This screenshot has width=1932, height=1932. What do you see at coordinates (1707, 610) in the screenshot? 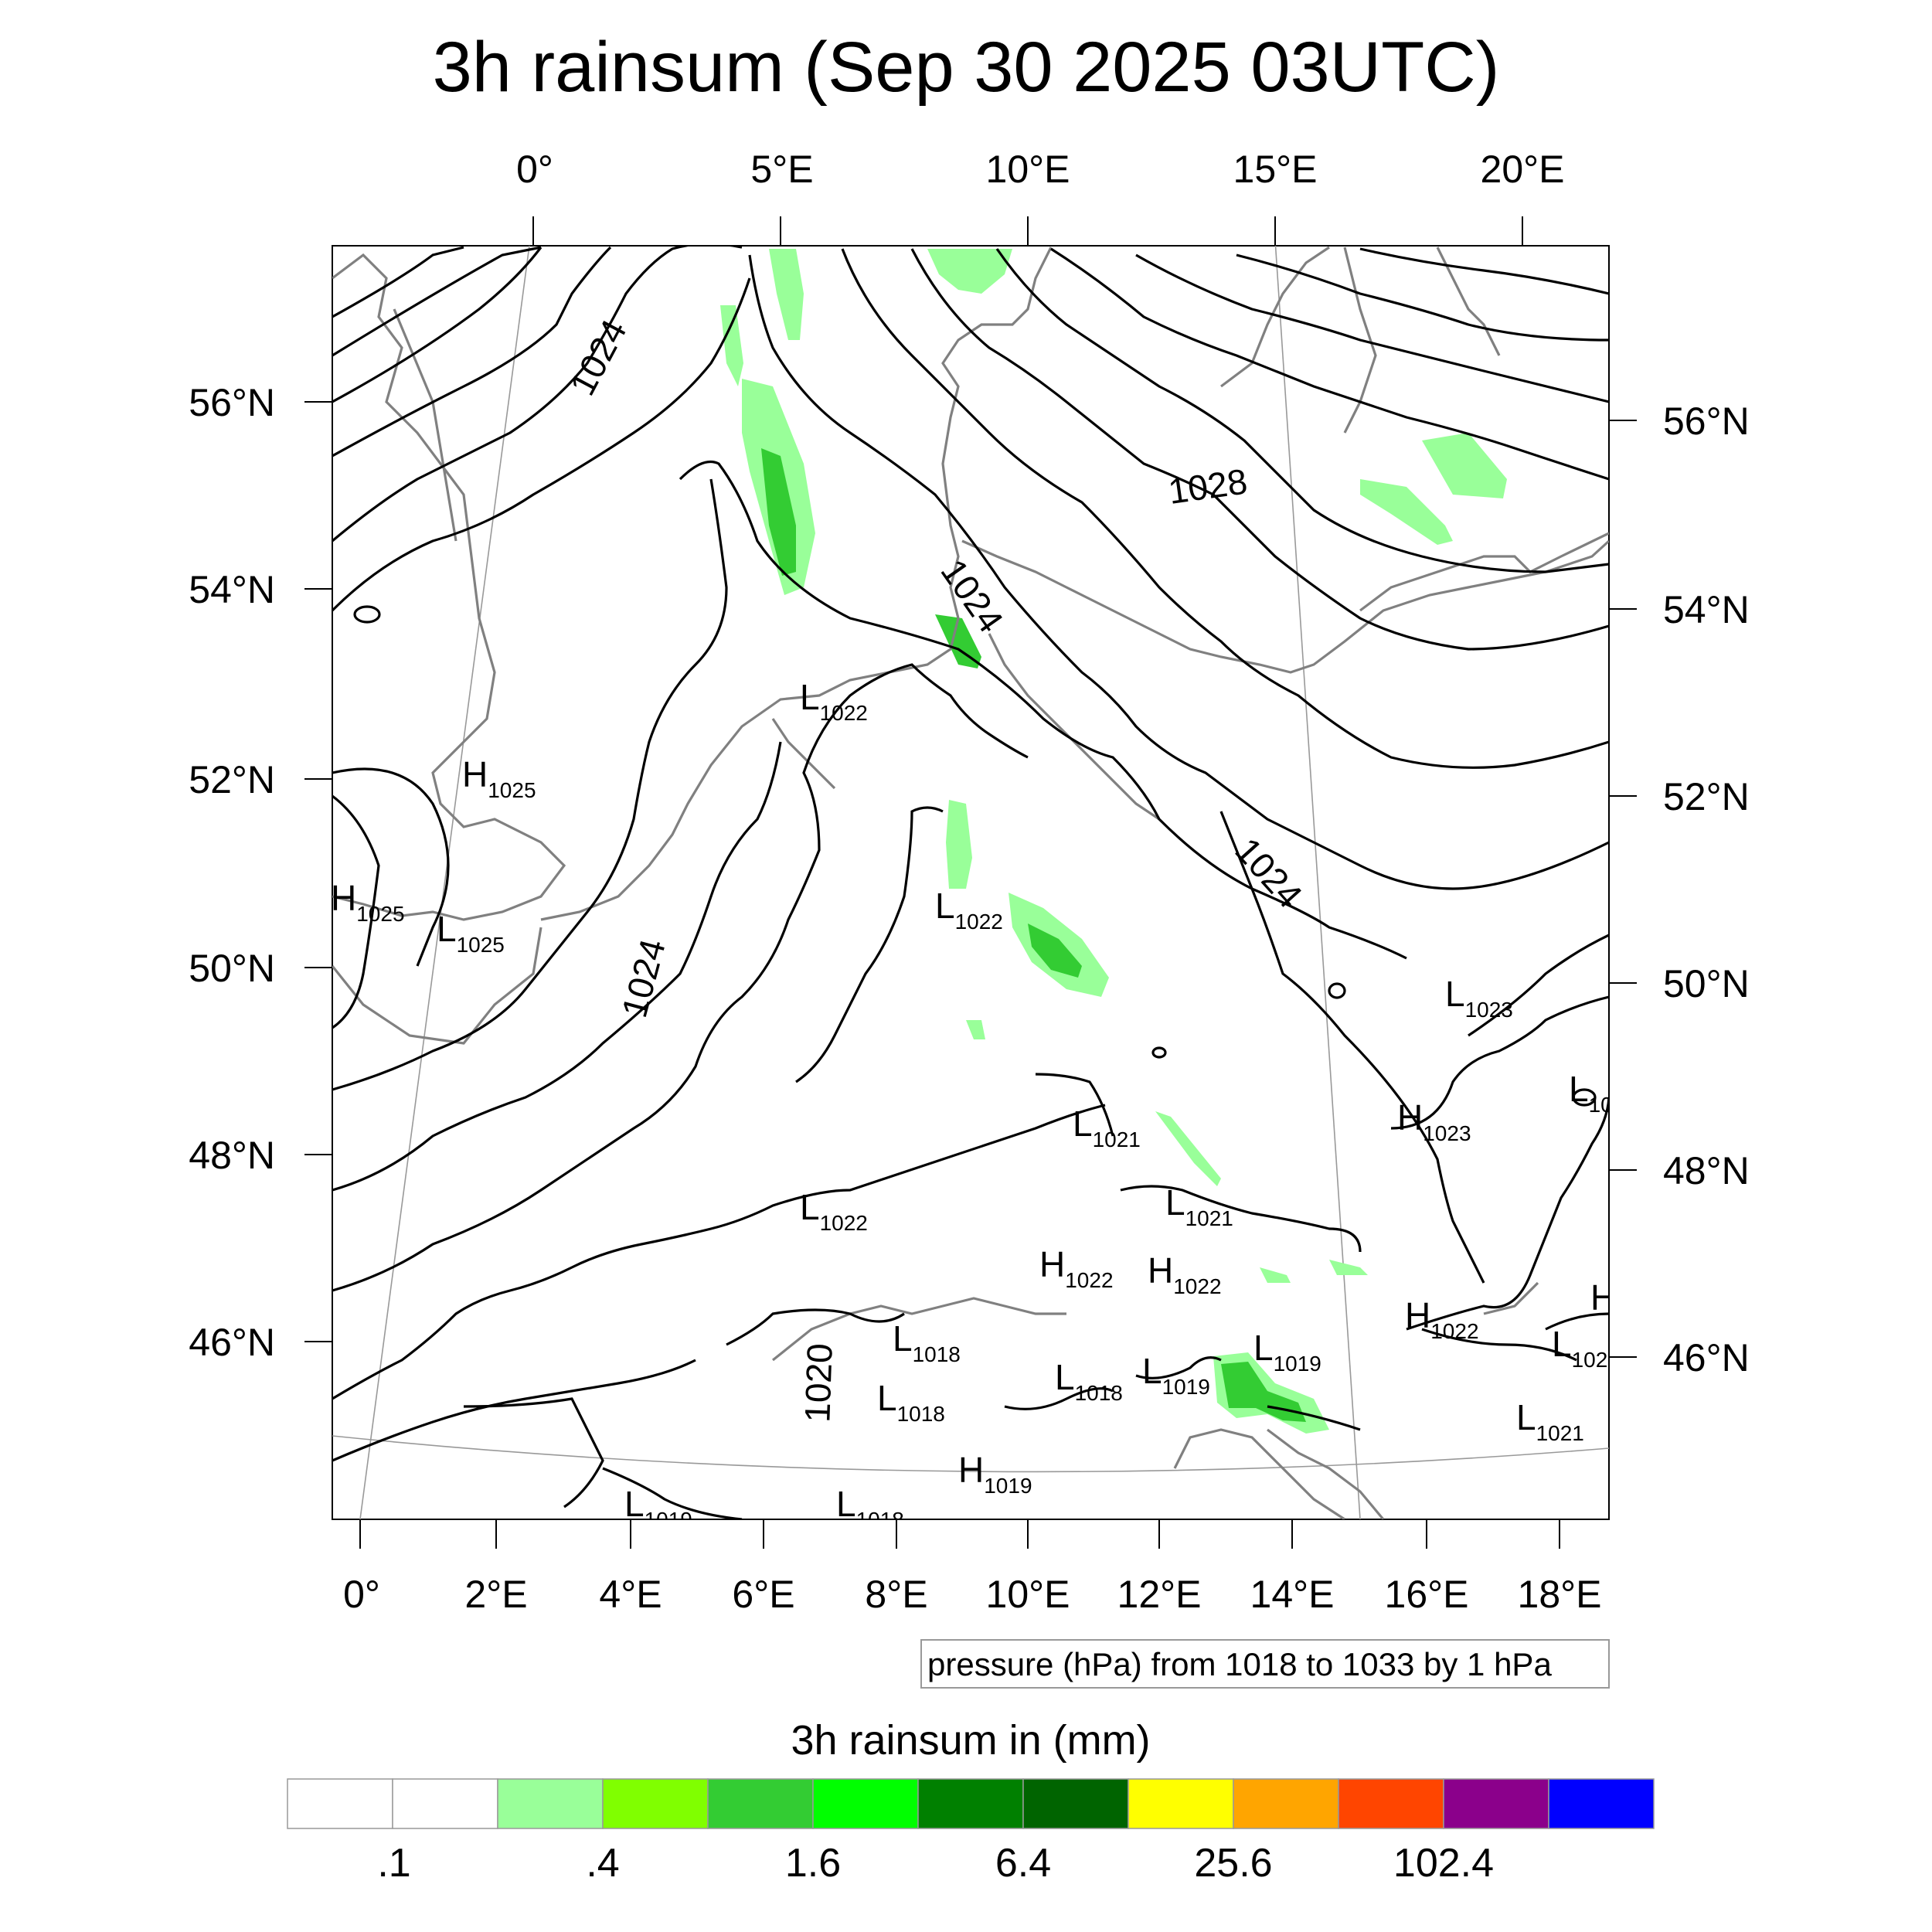
I see `right-lat-label: 54°N` at bounding box center [1707, 610].